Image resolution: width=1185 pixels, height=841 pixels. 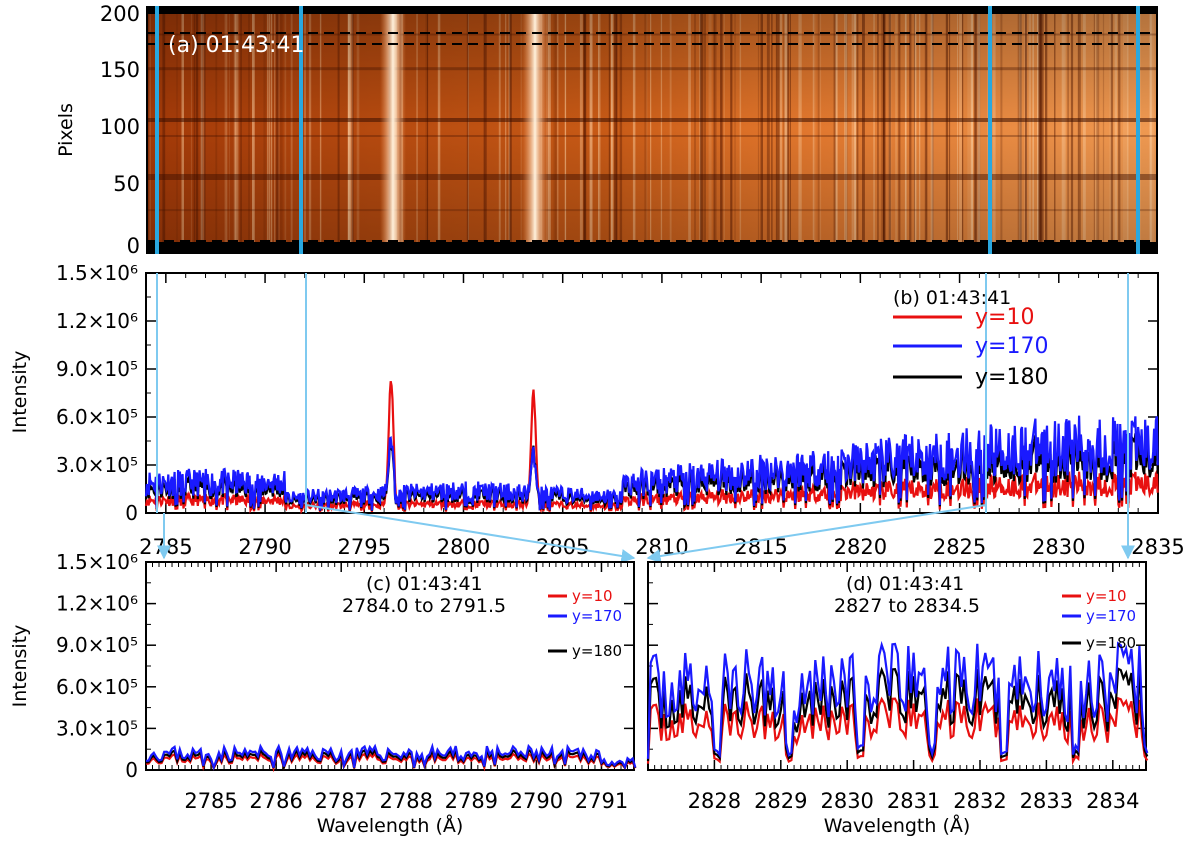 What do you see at coordinates (390, 825) in the screenshot?
I see `c-xlabel: Wavelength (Å)` at bounding box center [390, 825].